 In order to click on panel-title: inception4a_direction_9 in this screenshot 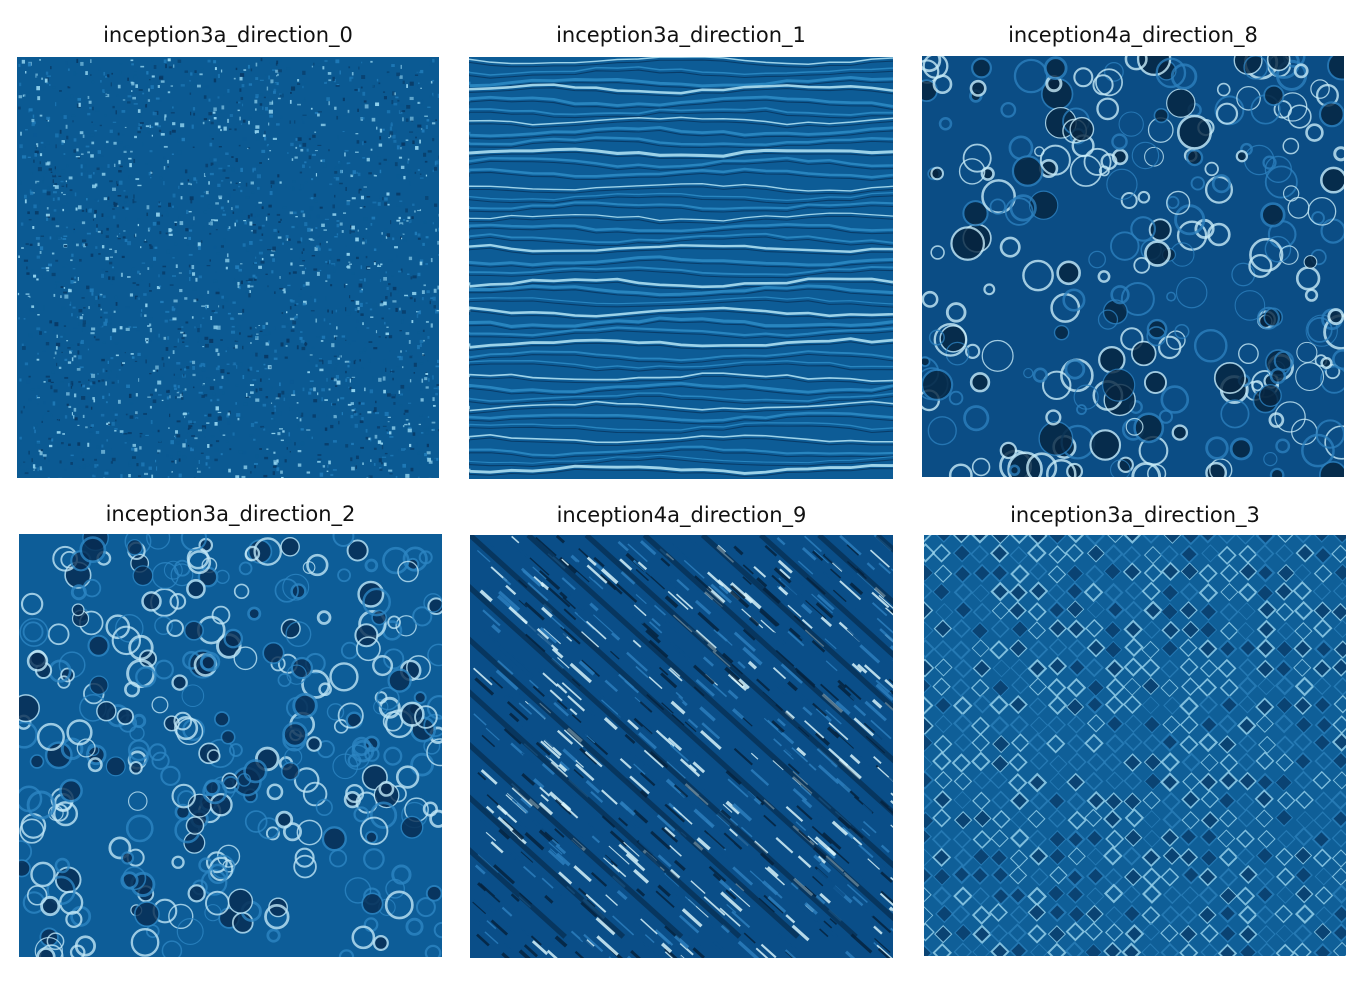, I will do `click(681, 515)`.